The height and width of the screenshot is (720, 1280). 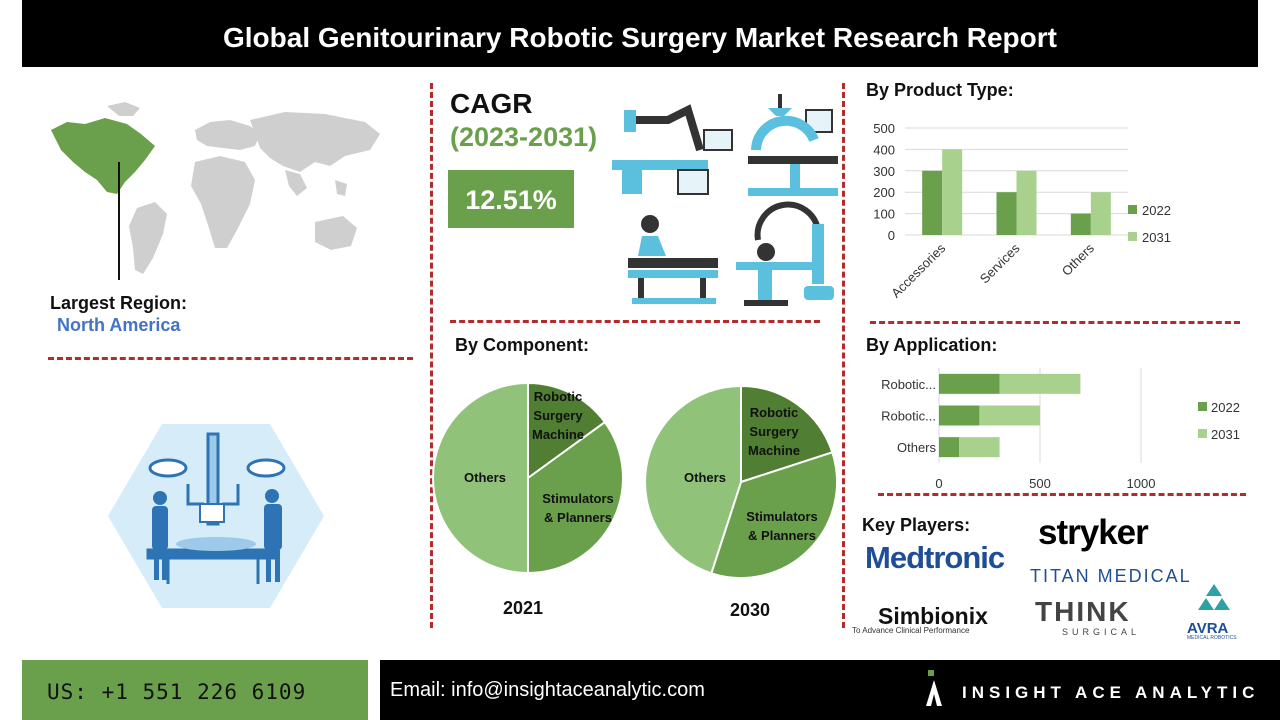 What do you see at coordinates (932, 202) in the screenshot?
I see `bar-2022-accessories` at bounding box center [932, 202].